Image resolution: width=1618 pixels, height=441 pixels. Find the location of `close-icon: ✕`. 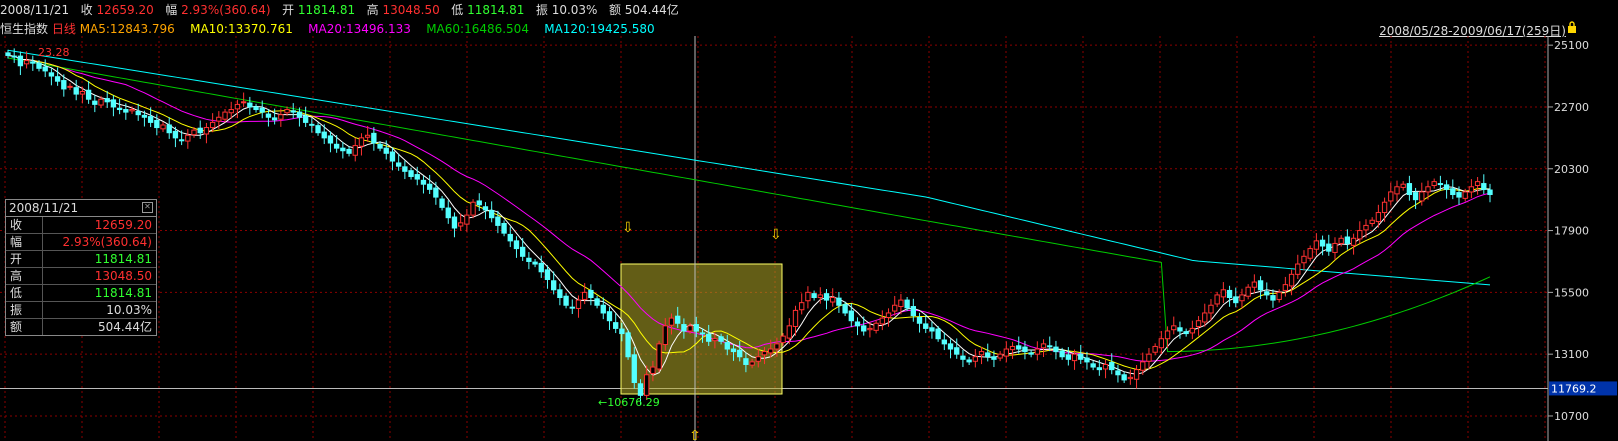

close-icon: ✕ is located at coordinates (147, 207).